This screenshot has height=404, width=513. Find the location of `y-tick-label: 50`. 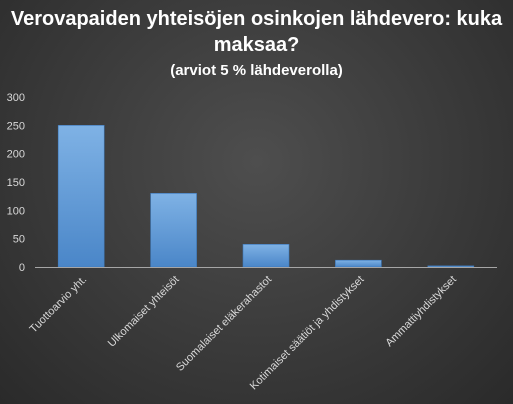

y-tick-label: 50 is located at coordinates (19, 240).